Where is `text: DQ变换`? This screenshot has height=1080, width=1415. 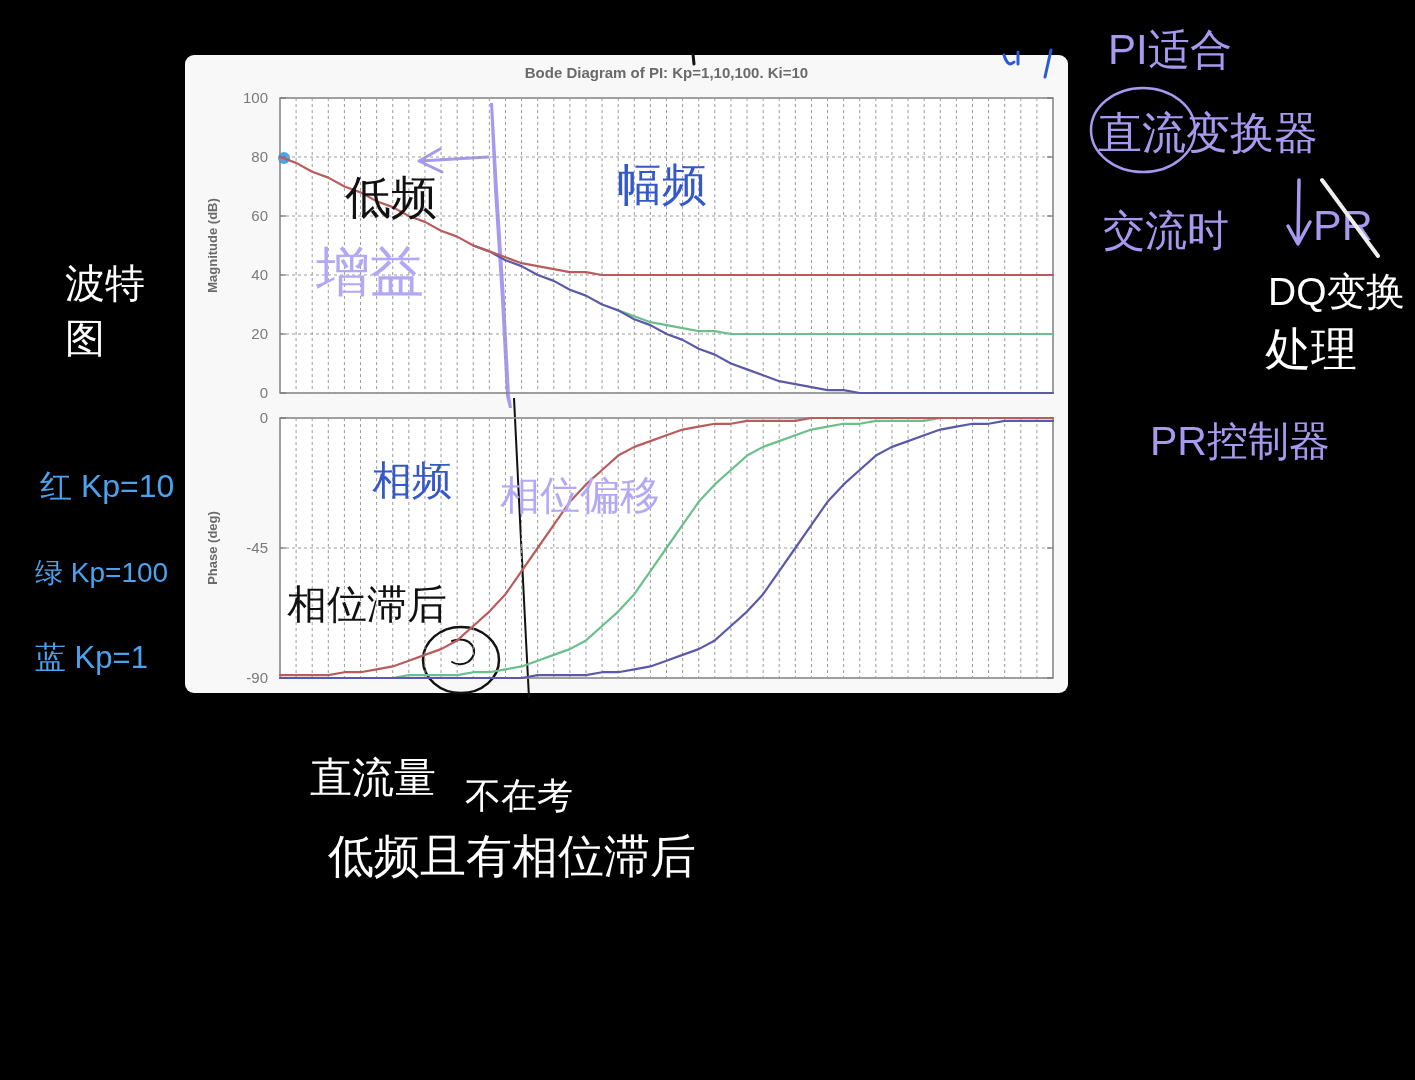 text: DQ变换 is located at coordinates (1336, 291).